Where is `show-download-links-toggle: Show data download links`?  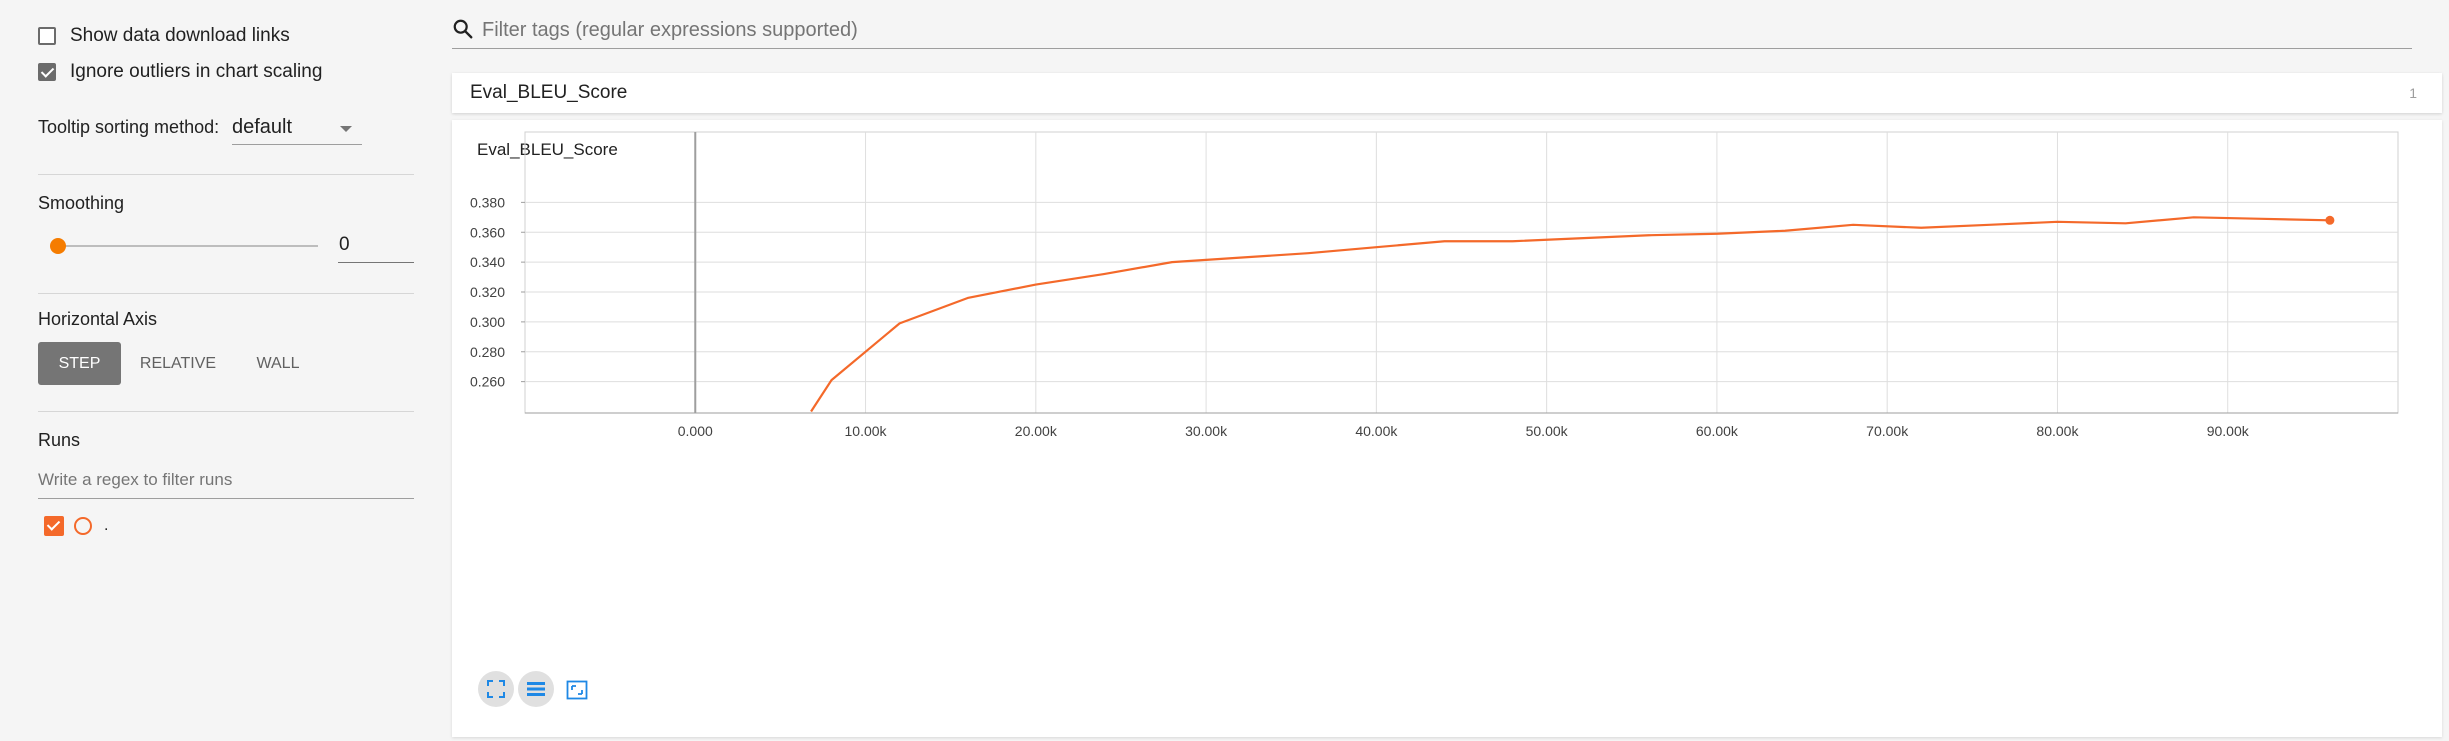
show-download-links-toggle: Show data download links is located at coordinates (164, 36).